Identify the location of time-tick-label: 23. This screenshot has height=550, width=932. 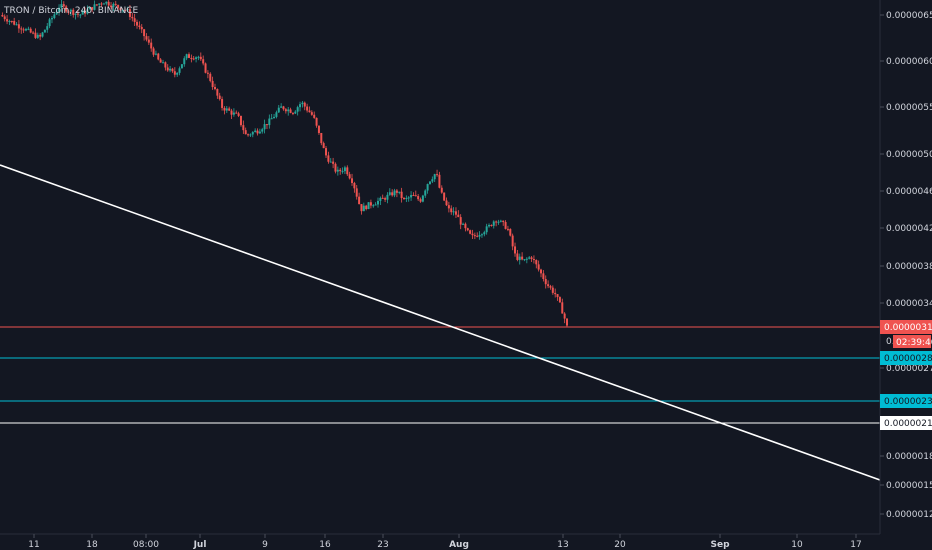
(382, 545).